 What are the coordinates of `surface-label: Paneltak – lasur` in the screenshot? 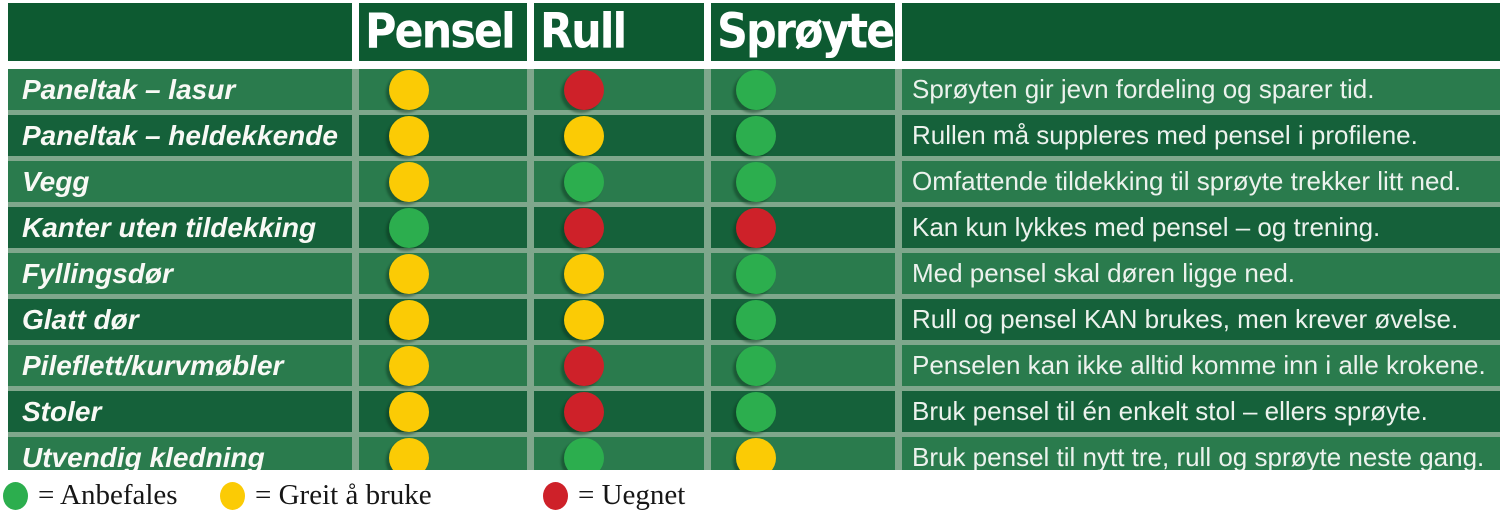 It's located at (129, 89).